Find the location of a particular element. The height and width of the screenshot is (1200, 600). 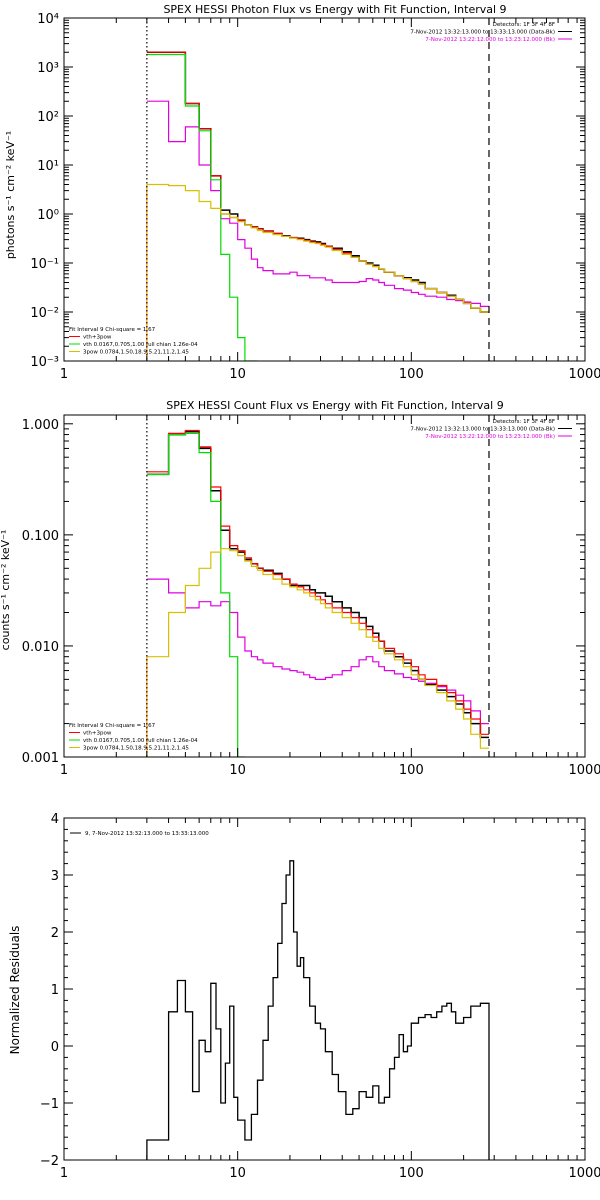

count-series-3pow is located at coordinates (317, 648).